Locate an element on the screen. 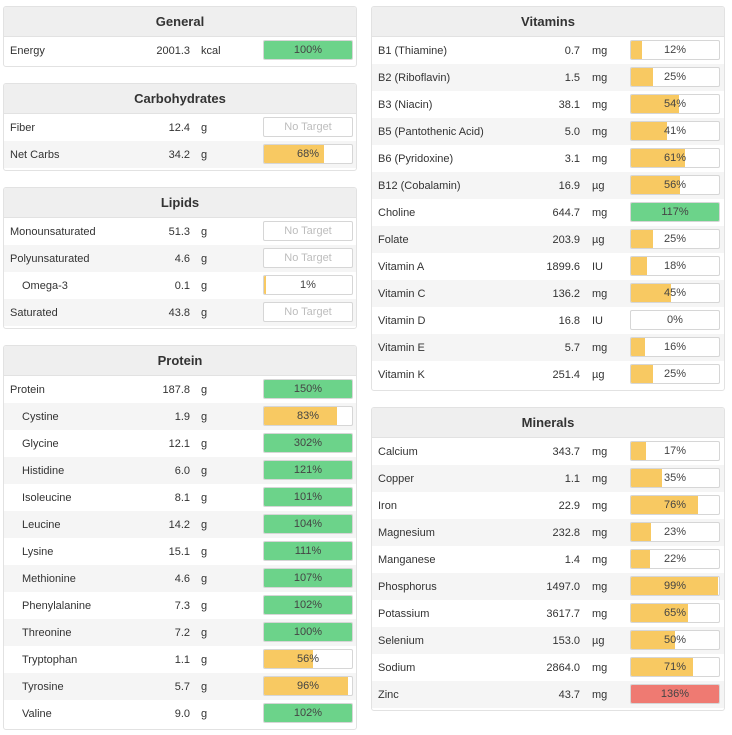  nutrient-row-choline: Choline 644.7 mg 117% is located at coordinates (548, 212).